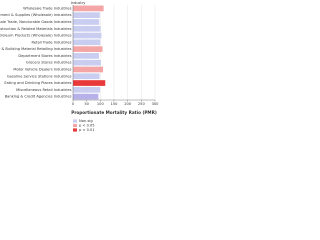 The height and width of the screenshot is (240, 320). Describe the element at coordinates (44, 56) in the screenshot. I see `y-tick-label: Department Stores Industries` at that location.